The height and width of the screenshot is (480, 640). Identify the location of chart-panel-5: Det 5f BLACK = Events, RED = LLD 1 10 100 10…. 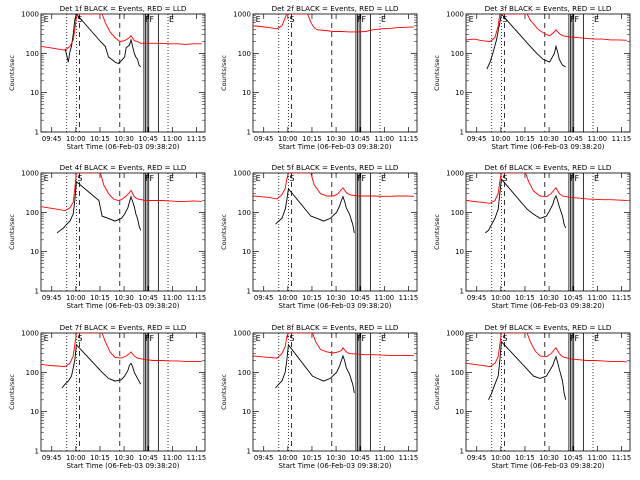
(319, 236).